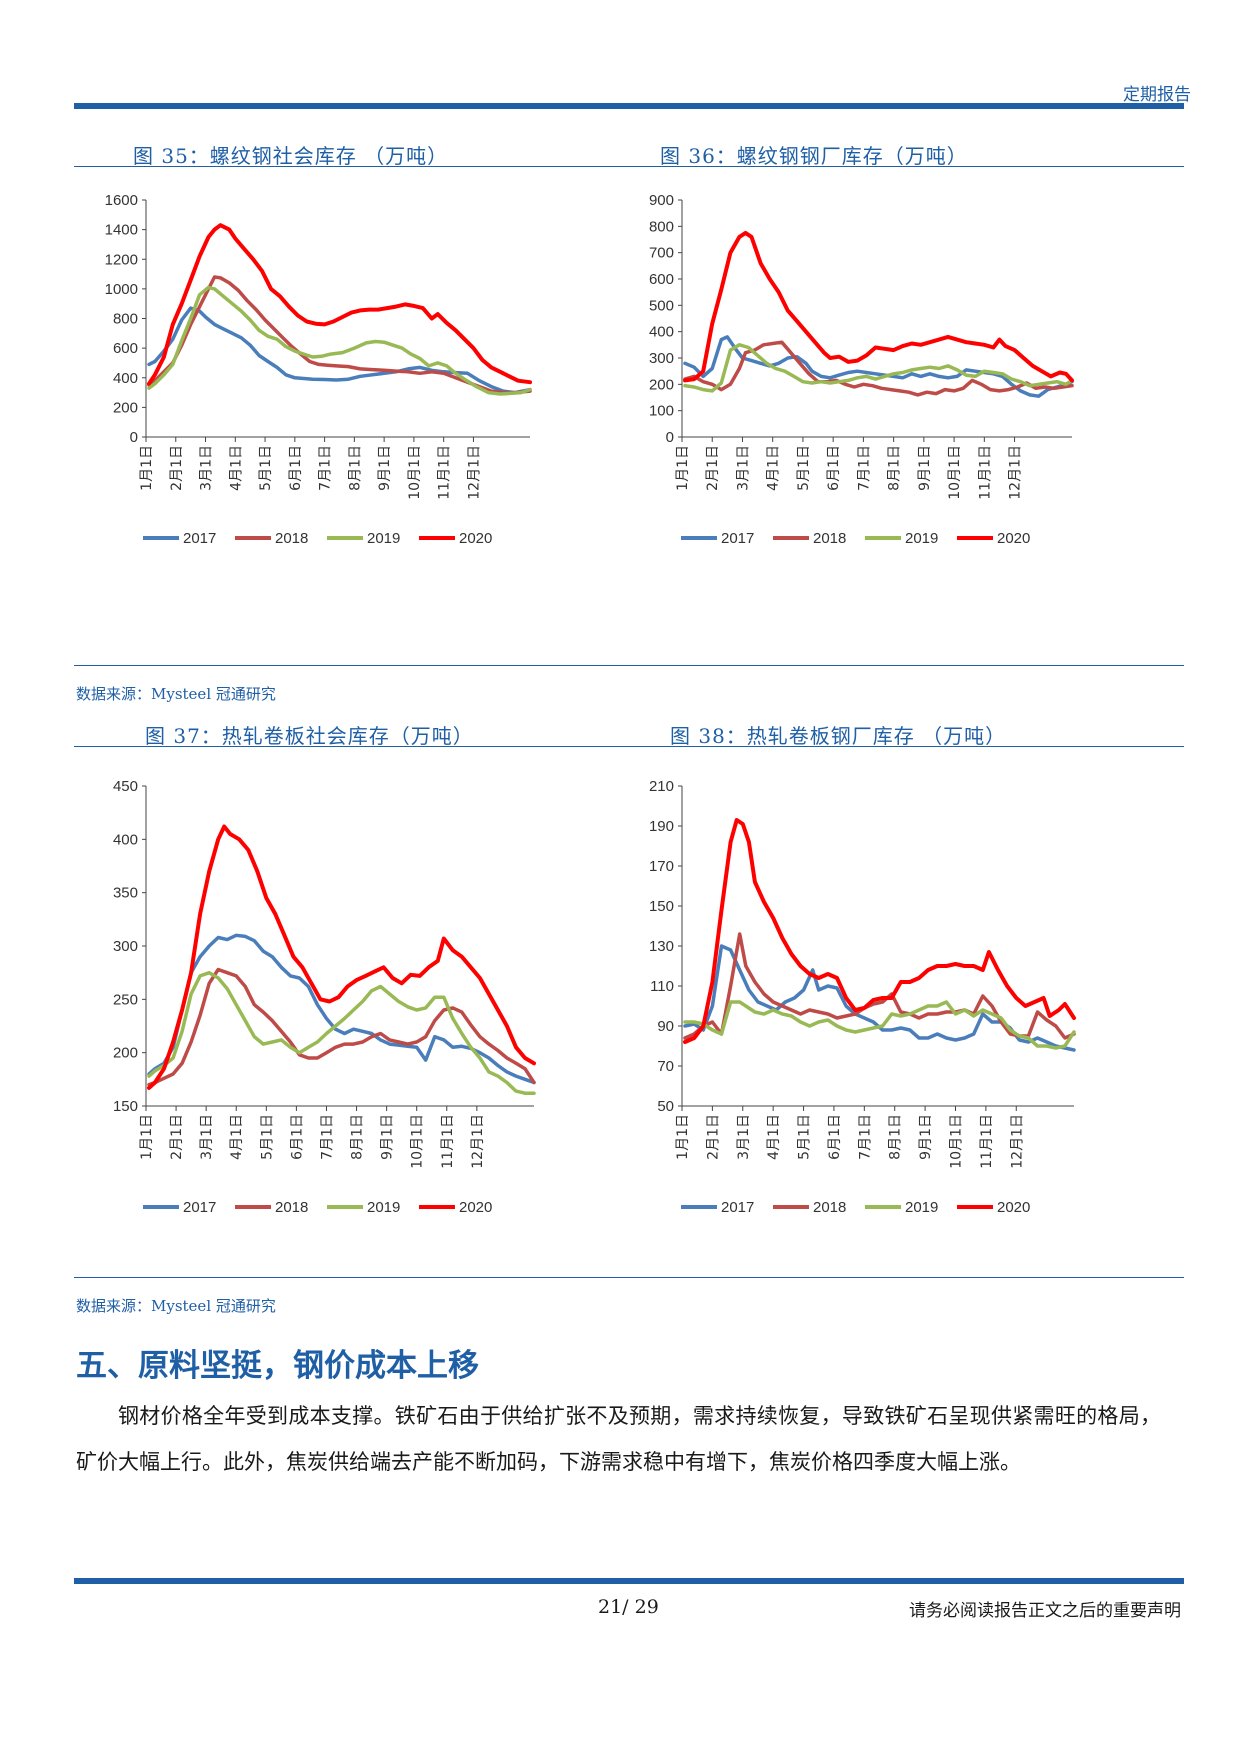 The height and width of the screenshot is (1754, 1241). I want to click on y-tick-label: 350, so click(125, 893).